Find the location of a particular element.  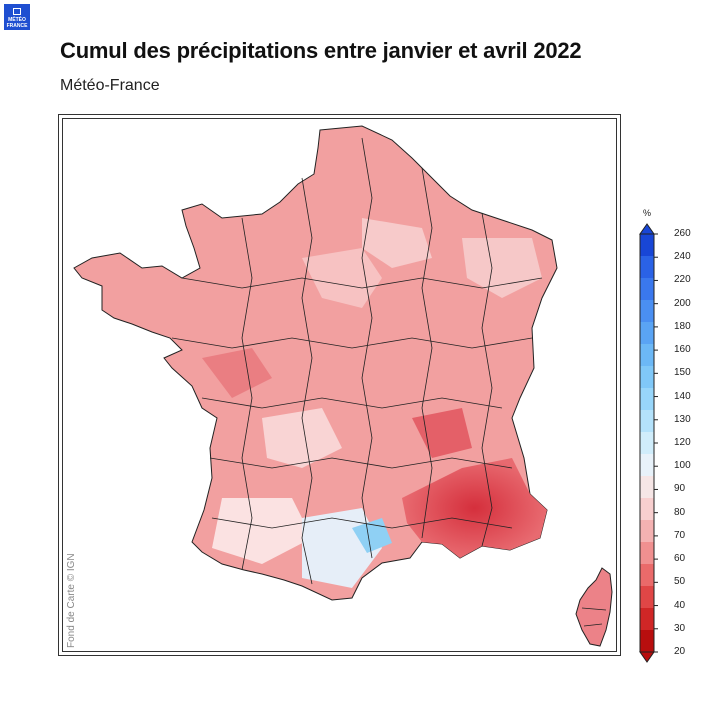

legend-tick-label: 180 is located at coordinates (682, 326).